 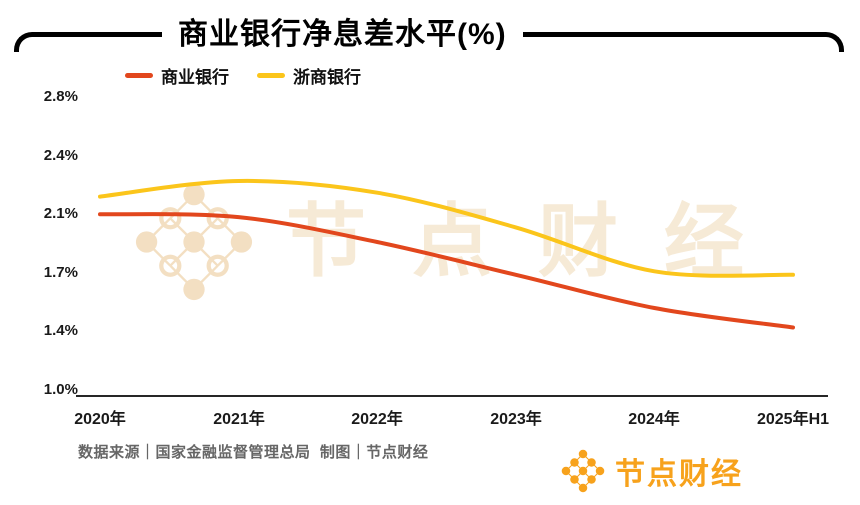 What do you see at coordinates (583, 471) in the screenshot?
I see `brand-dots-icon` at bounding box center [583, 471].